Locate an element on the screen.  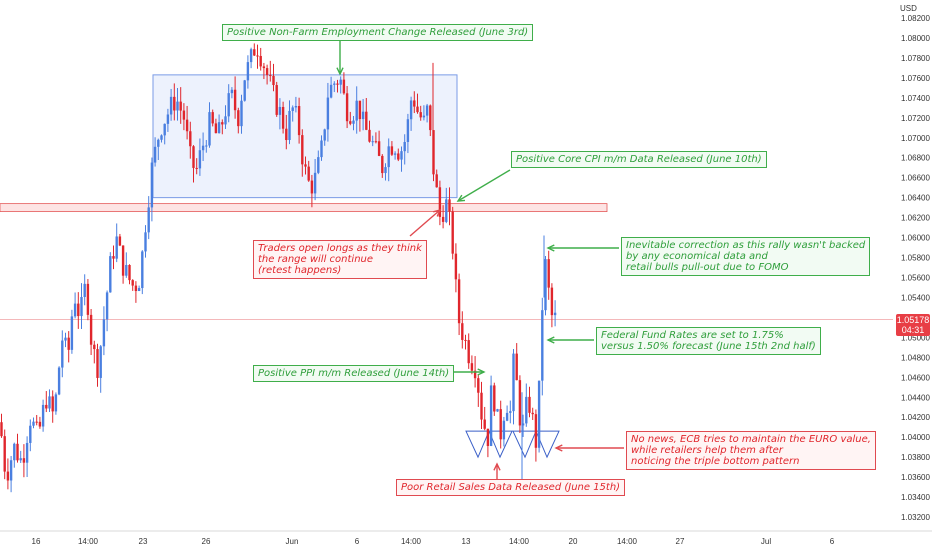
x-tick-label: 14:00 is located at coordinates (627, 541).